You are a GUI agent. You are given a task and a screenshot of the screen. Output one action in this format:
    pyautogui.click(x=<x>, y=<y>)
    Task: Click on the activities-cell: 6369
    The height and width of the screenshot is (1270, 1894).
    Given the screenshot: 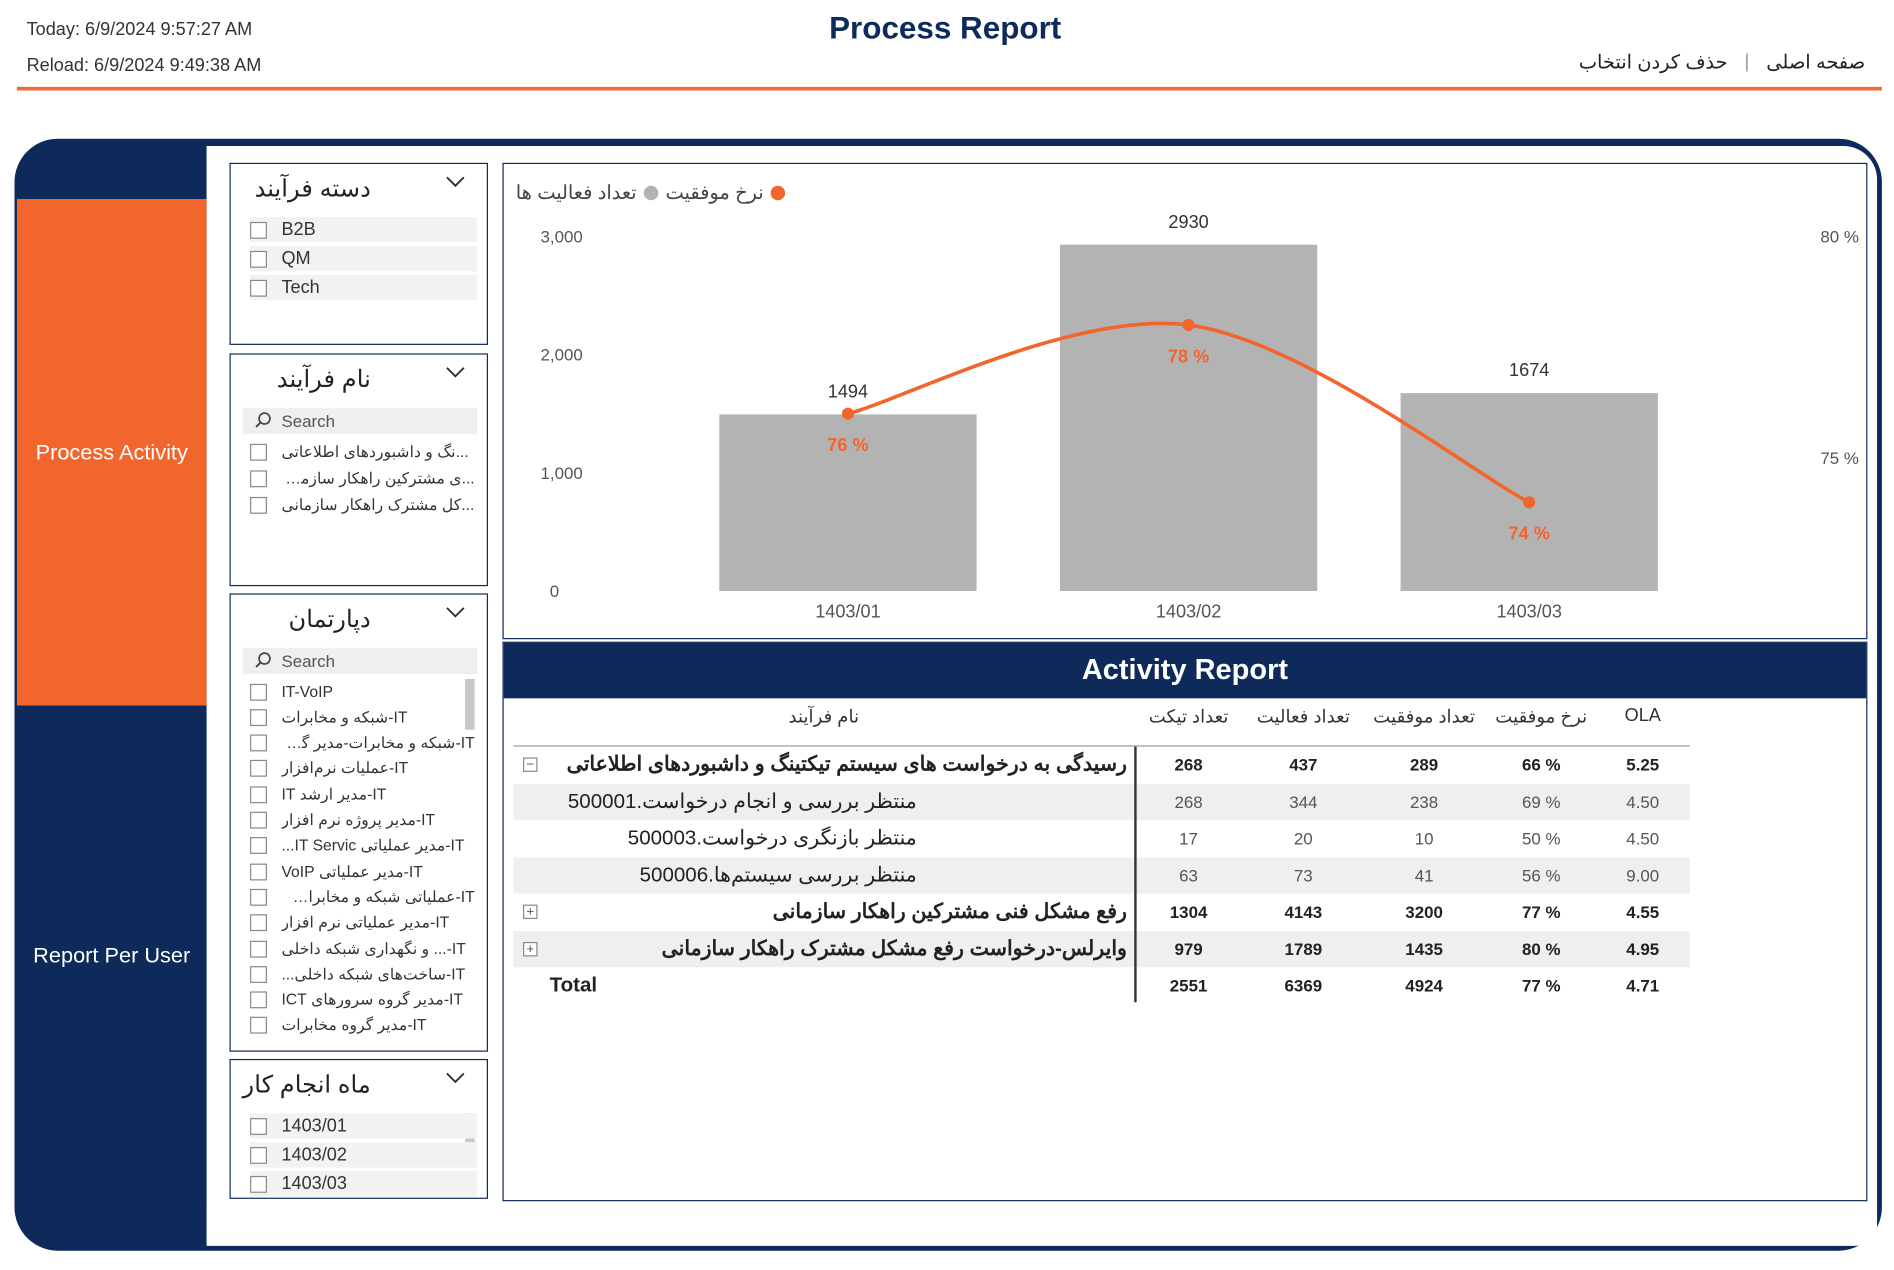 What is the action you would take?
    pyautogui.click(x=1303, y=985)
    